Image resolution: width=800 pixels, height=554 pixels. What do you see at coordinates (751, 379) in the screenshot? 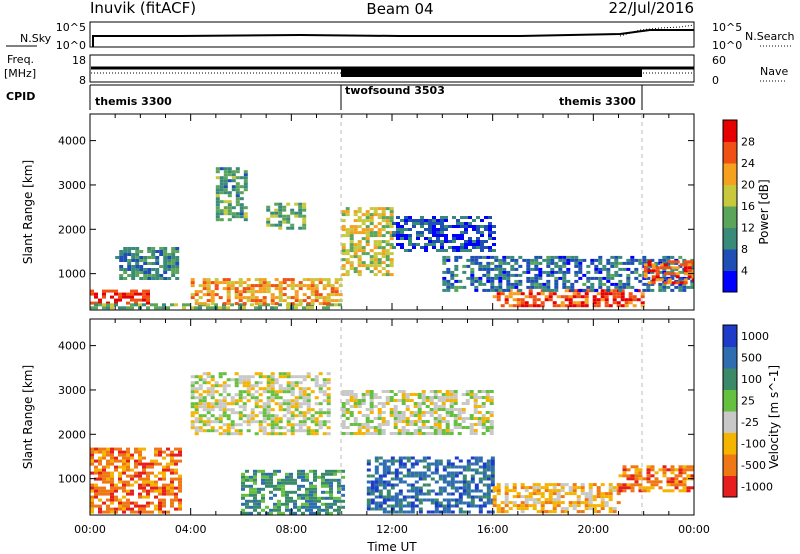
I see `velocity-colorbar-tick: 100` at bounding box center [751, 379].